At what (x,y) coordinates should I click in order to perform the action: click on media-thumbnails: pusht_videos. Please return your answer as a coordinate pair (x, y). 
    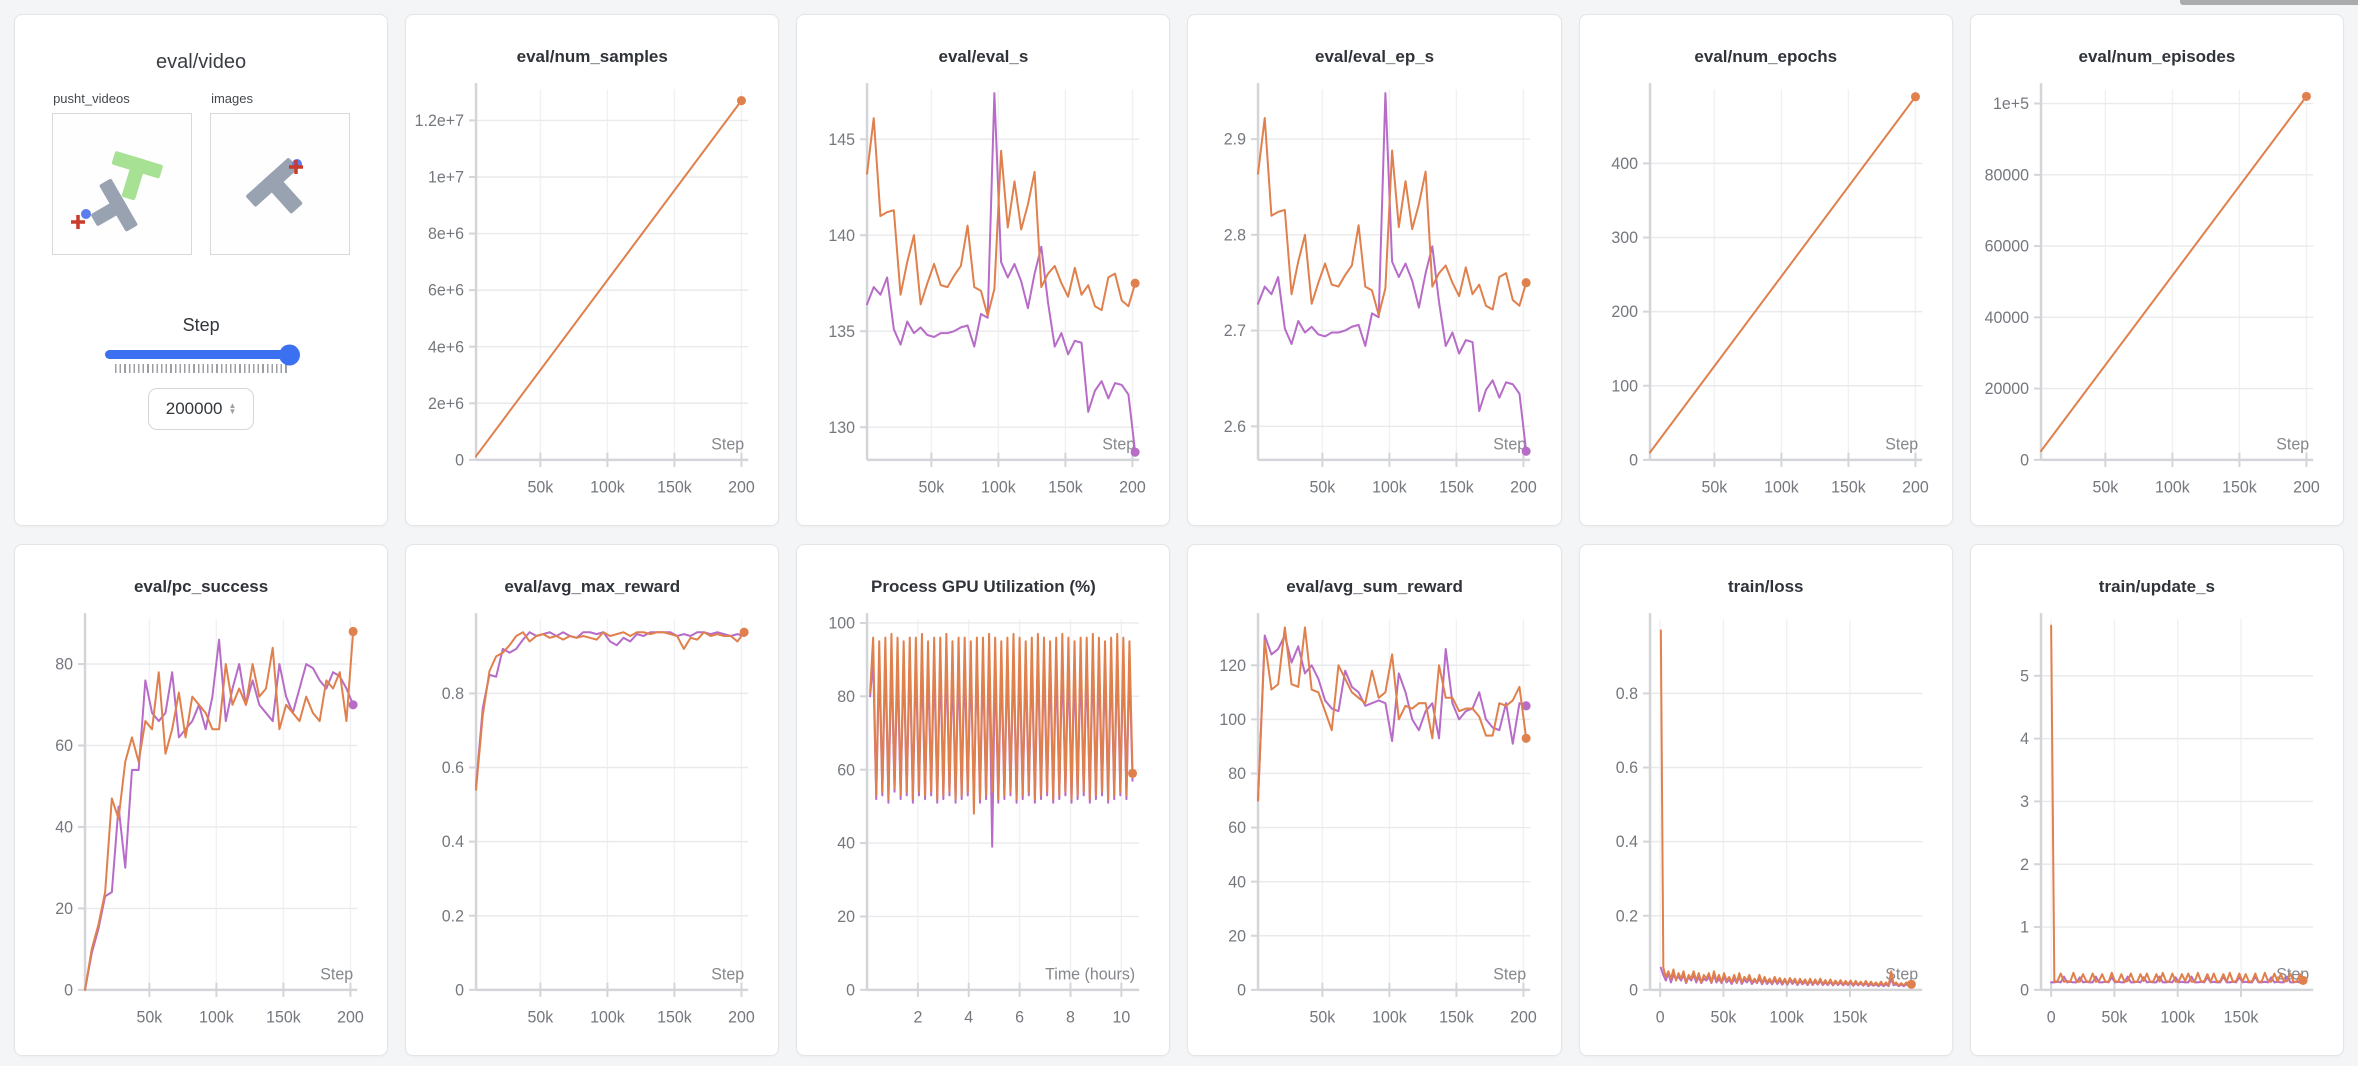
    Looking at the image, I should click on (201, 173).